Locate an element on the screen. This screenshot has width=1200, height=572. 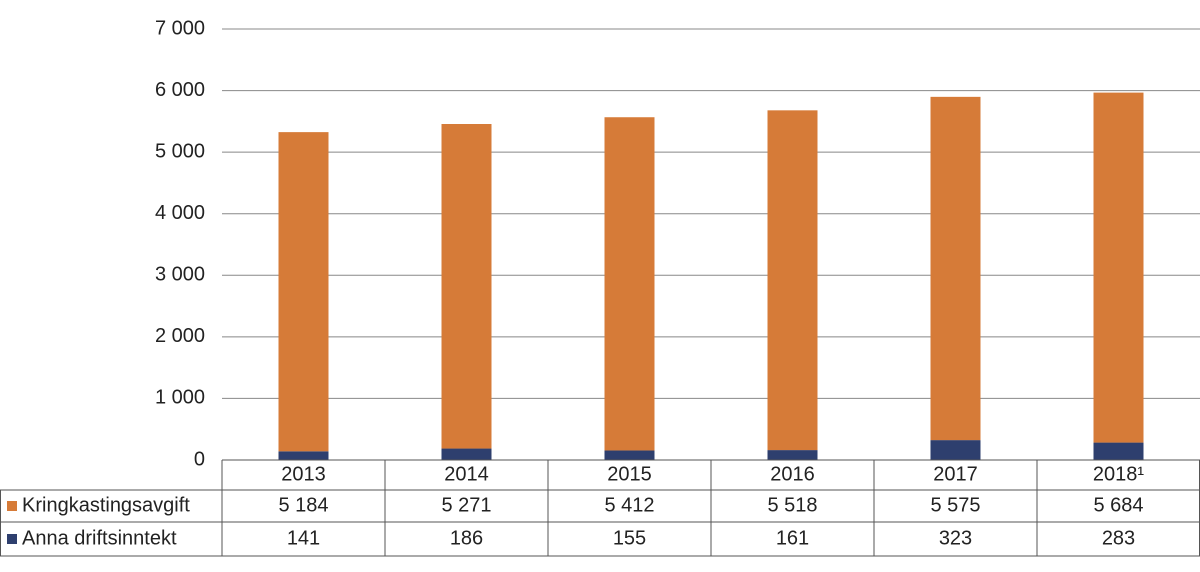
table-value: 5 684 is located at coordinates (1118, 505).